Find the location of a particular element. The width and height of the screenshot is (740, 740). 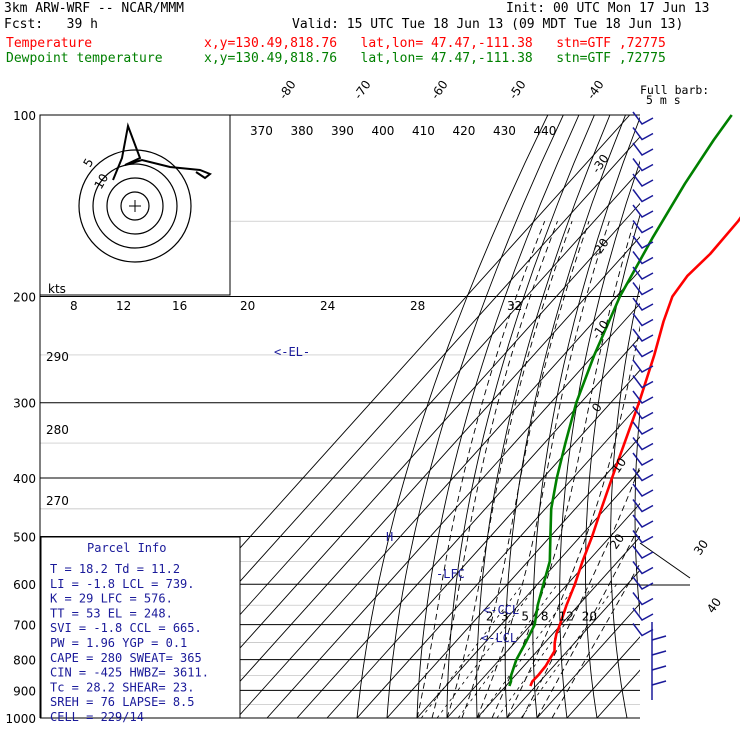

theta-label: 380 is located at coordinates (302, 131).